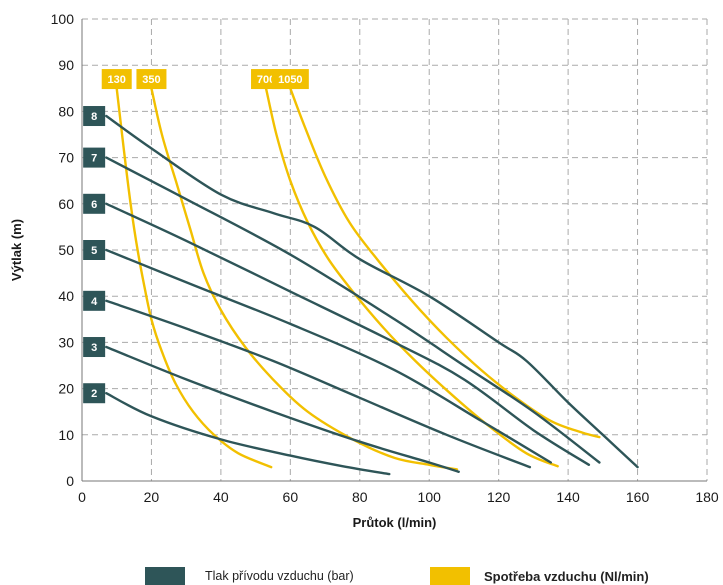  I want to click on legend-label-air: Spotřeba vzduchu (Nl/min), so click(566, 576).